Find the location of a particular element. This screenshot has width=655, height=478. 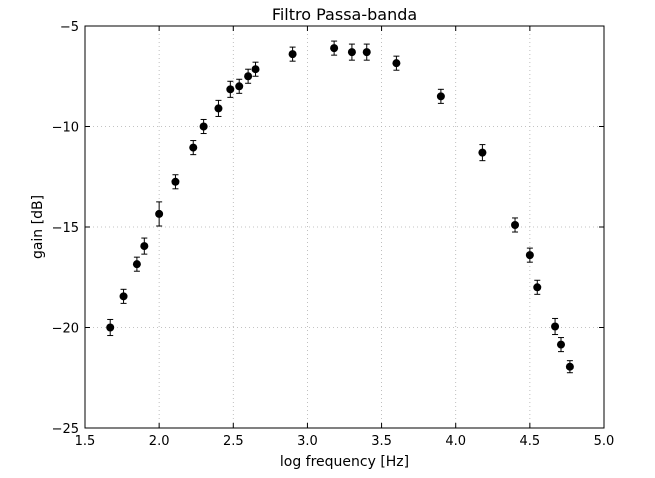

x-tick-labels: 1.5 2.0 2.5 3.0 3.5 4.0 4.5 5.0 is located at coordinates (345, 441).